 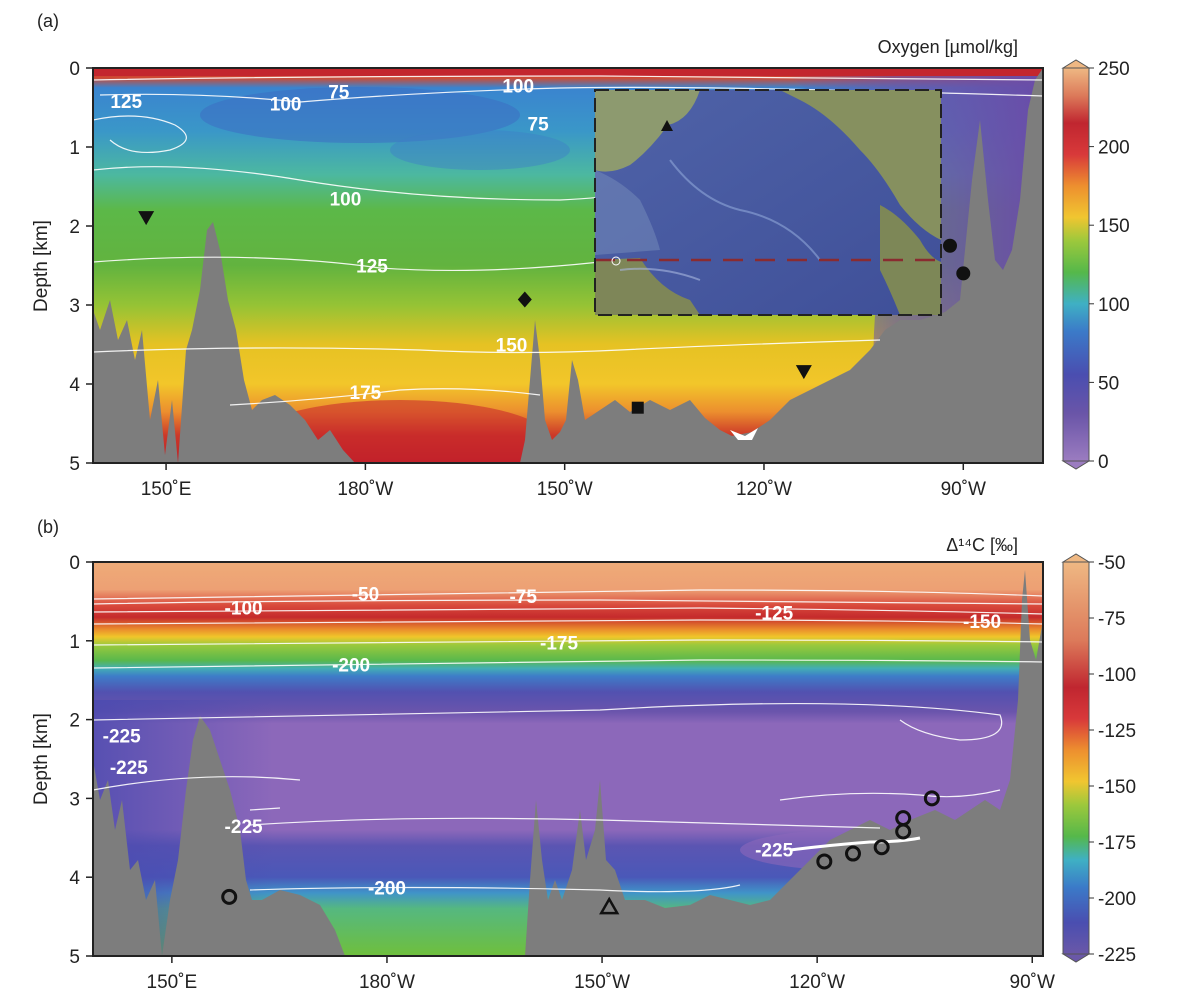 I want to click on station-marker-triangle-open, so click(x=609, y=905).